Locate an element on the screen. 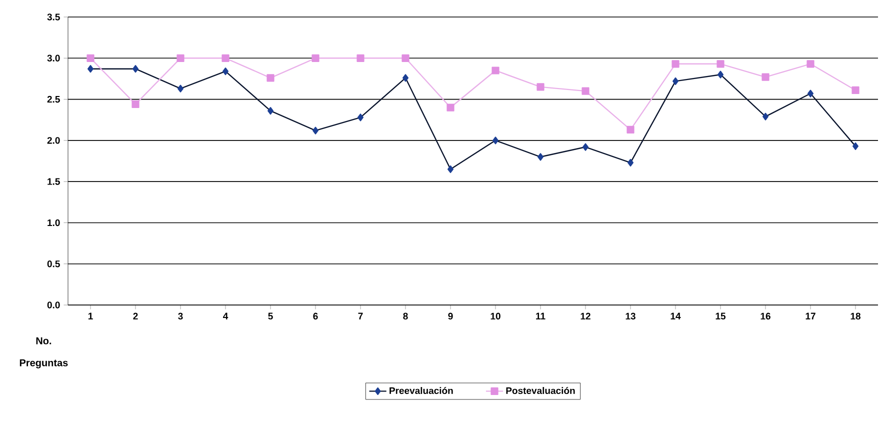 The image size is (884, 440). y-tick-label: 0.5 is located at coordinates (53, 264).